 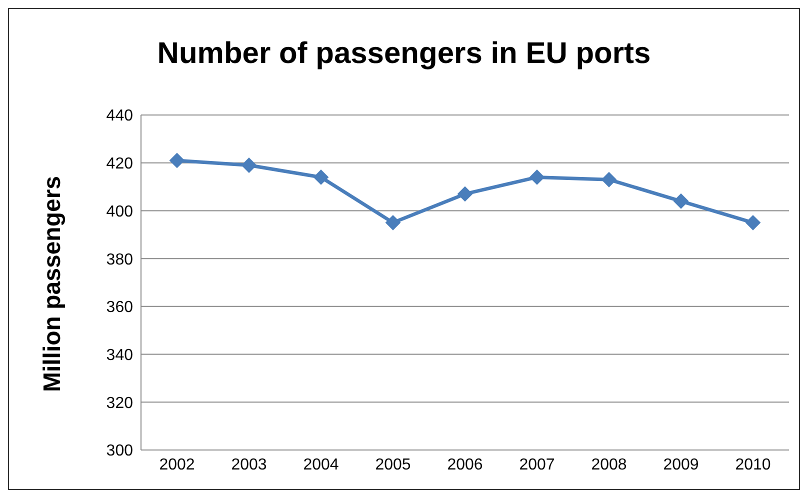 What do you see at coordinates (120, 451) in the screenshot?
I see `y-tick-label: 300` at bounding box center [120, 451].